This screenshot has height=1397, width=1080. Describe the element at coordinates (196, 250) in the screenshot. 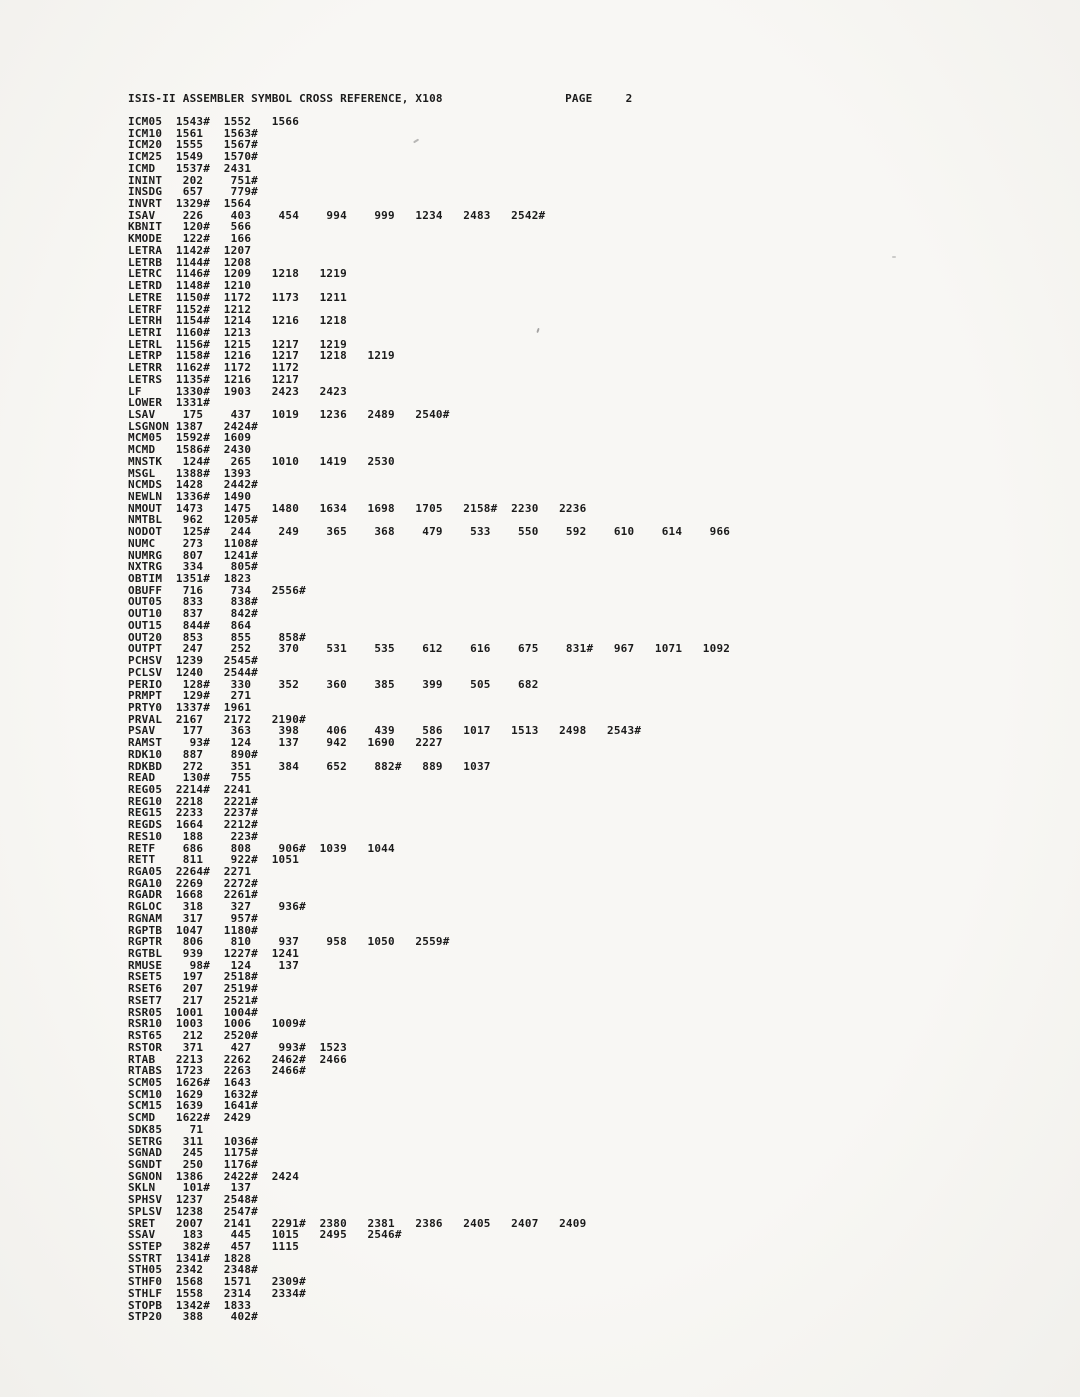

I see `xref-row: LETRA 1142# 1207` at that location.